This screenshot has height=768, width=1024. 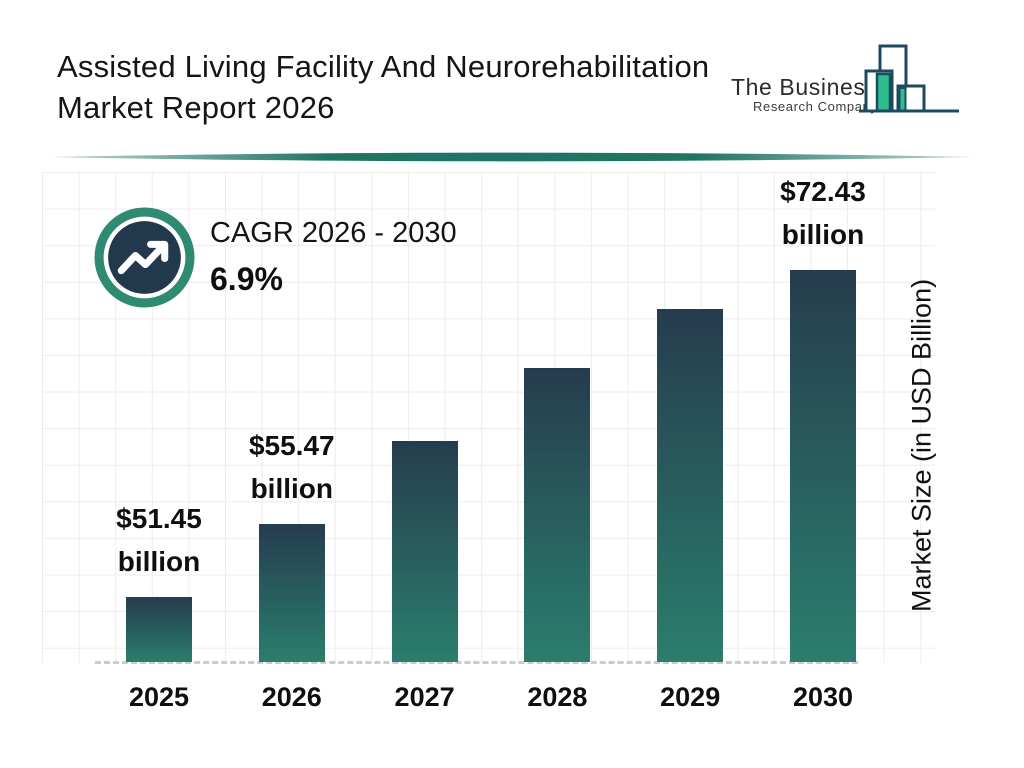 What do you see at coordinates (291, 445) in the screenshot?
I see `bar-value-amount: $55.47` at bounding box center [291, 445].